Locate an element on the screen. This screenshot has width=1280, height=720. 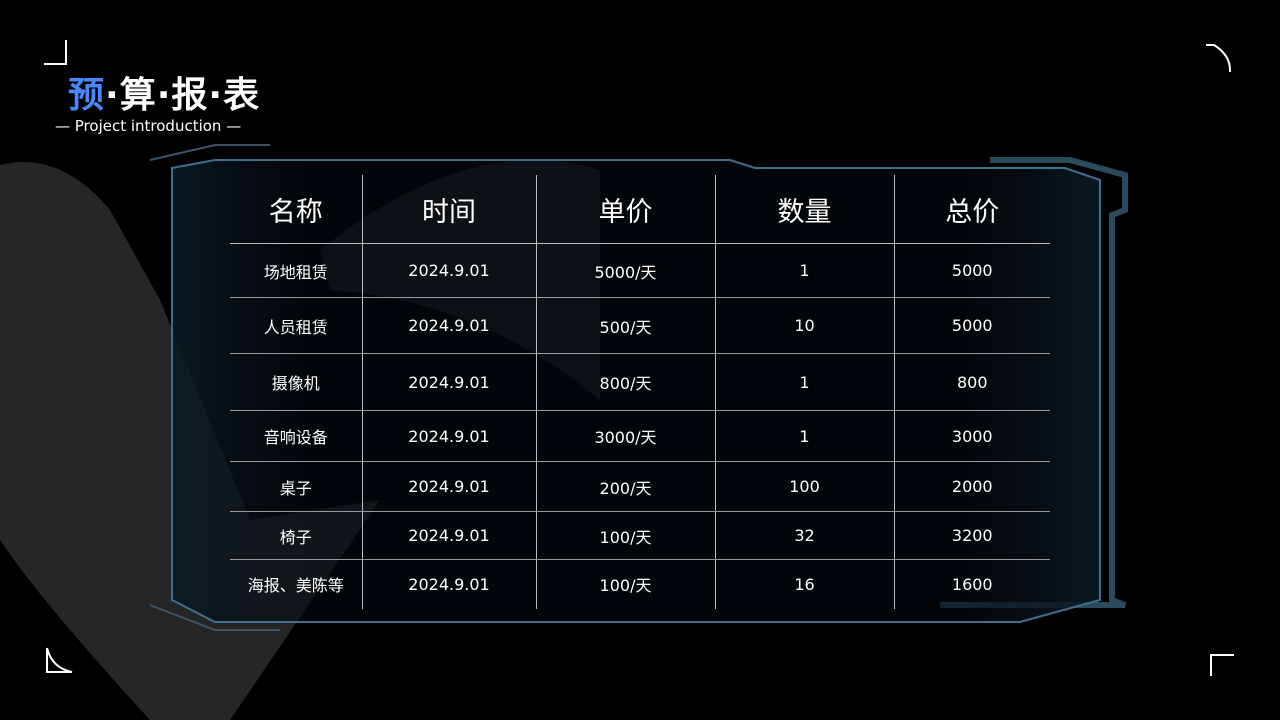
table-cell: 16 is located at coordinates (804, 584).